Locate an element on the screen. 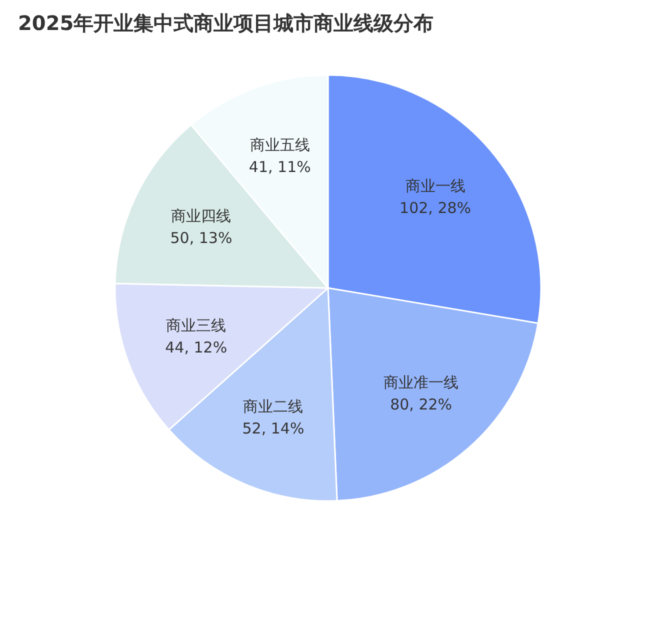  slice-label: 商业准一线 is located at coordinates (421, 382).